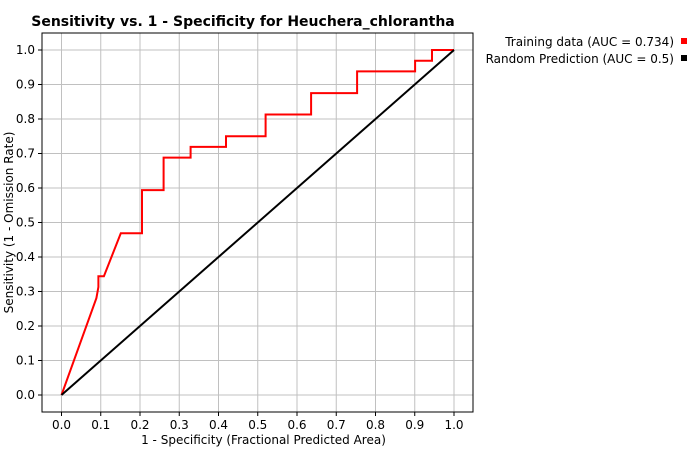 Image resolution: width=700 pixels, height=450 pixels. I want to click on x-tick-label: 0.6, so click(296, 425).